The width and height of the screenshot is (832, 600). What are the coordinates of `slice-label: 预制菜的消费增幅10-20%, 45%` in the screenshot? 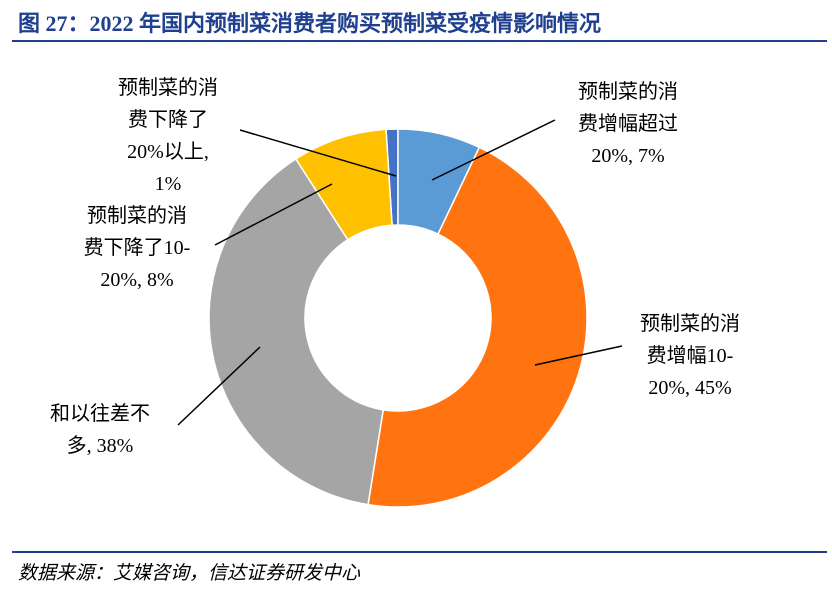 It's located at (690, 356).